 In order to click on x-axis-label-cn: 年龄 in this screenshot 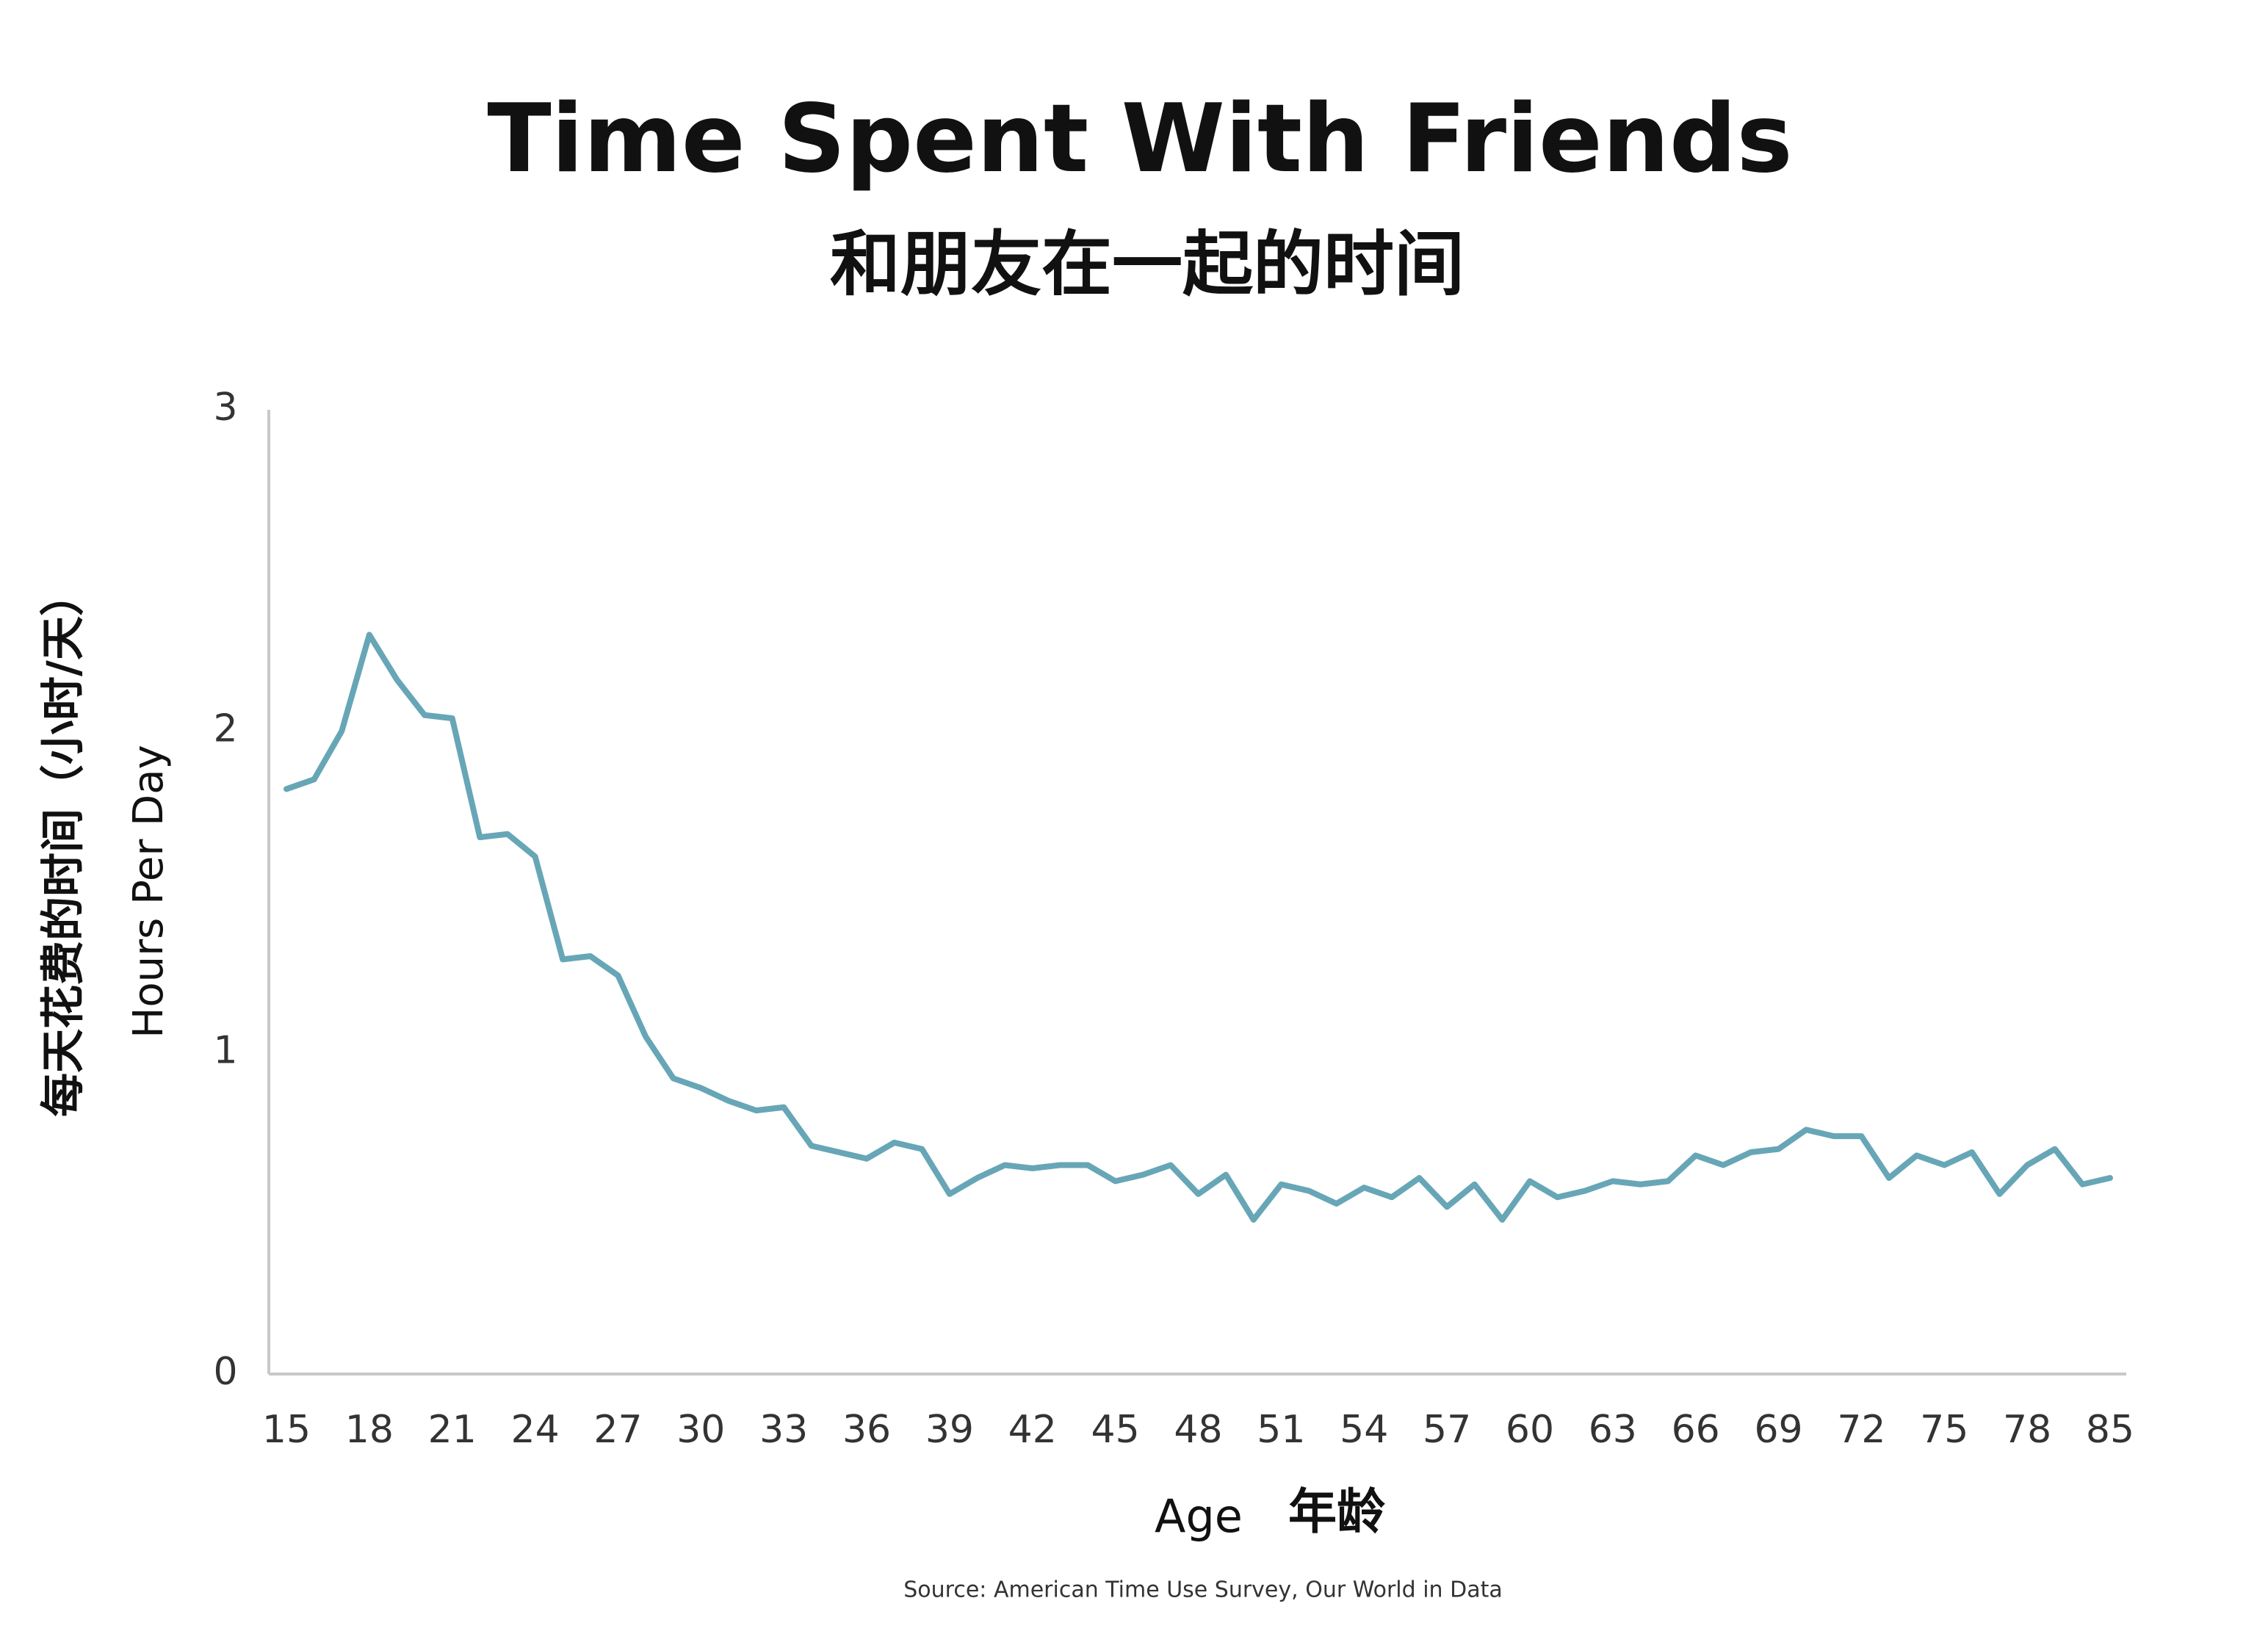, I will do `click(1336, 1511)`.